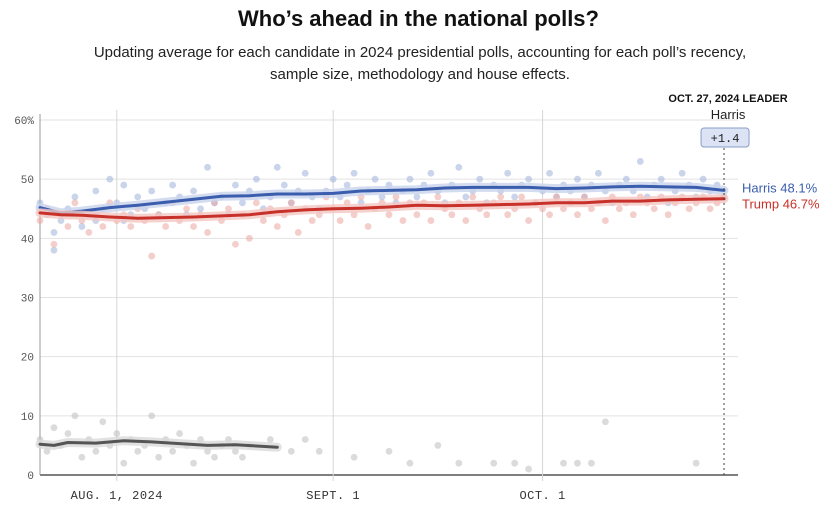 Image resolution: width=837 pixels, height=520 pixels. I want to click on trump-average-line, so click(382, 208).